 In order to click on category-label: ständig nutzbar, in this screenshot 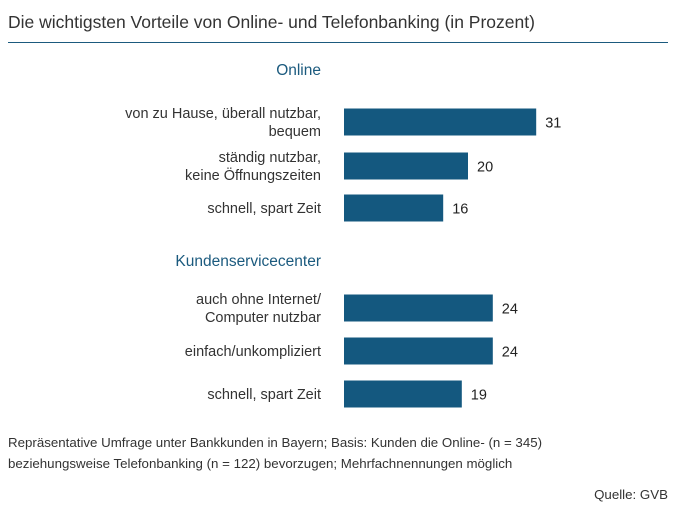, I will do `click(270, 158)`.